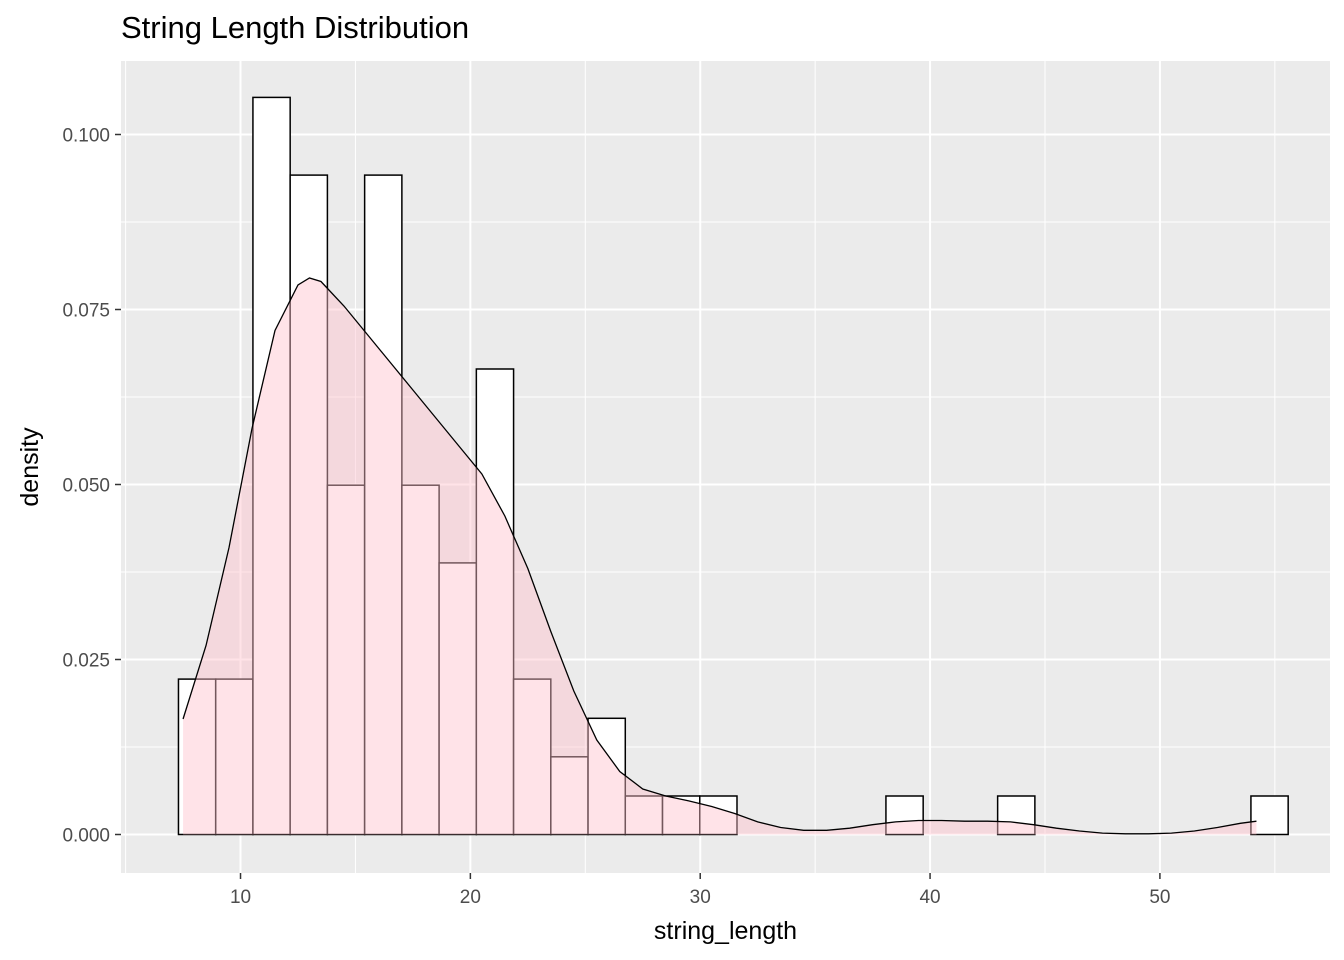 This screenshot has height=960, width=1344. I want to click on x-tick-label: 10, so click(240, 897).